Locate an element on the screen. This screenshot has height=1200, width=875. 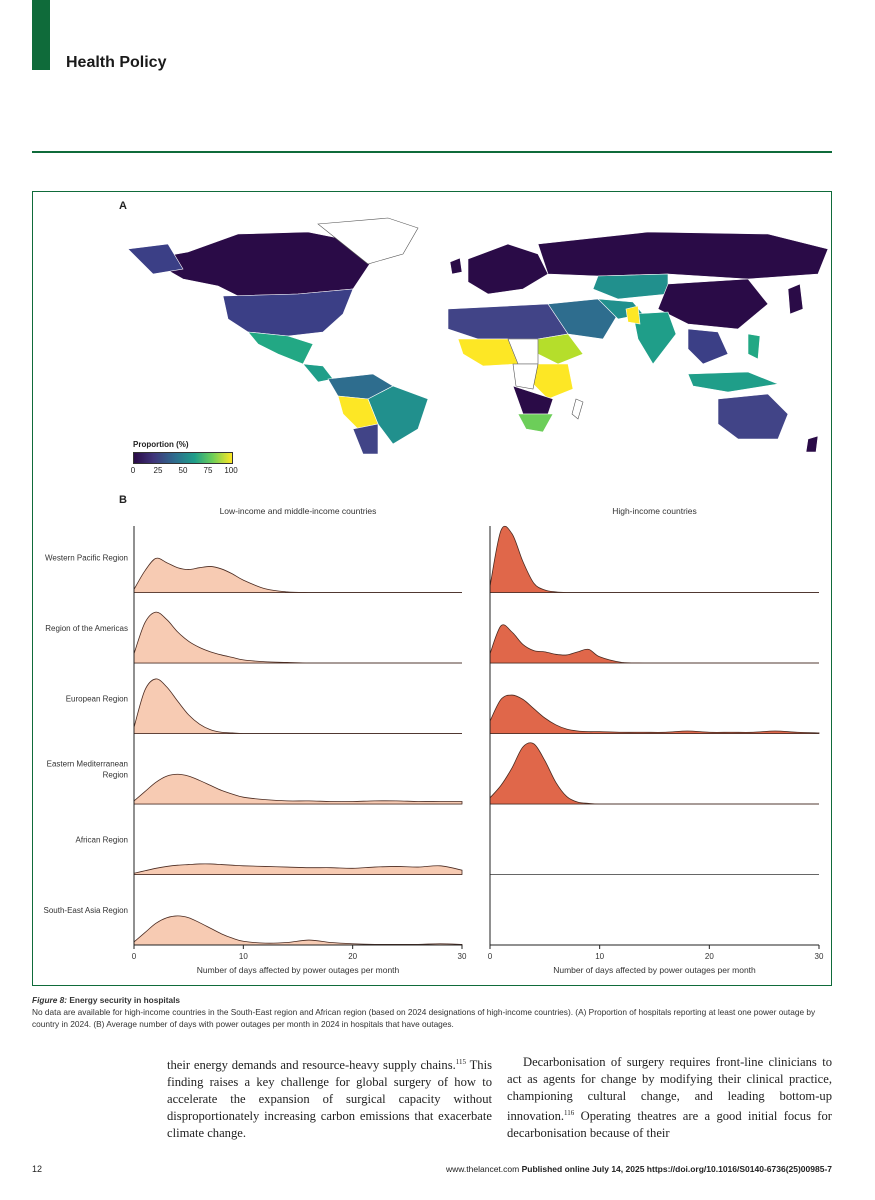
map-country-japan is located at coordinates (795, 299).